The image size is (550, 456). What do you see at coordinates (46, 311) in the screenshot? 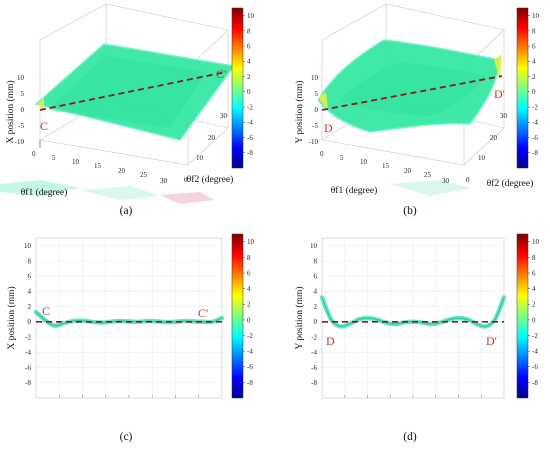
I see `panel-c-start-label: C` at bounding box center [46, 311].